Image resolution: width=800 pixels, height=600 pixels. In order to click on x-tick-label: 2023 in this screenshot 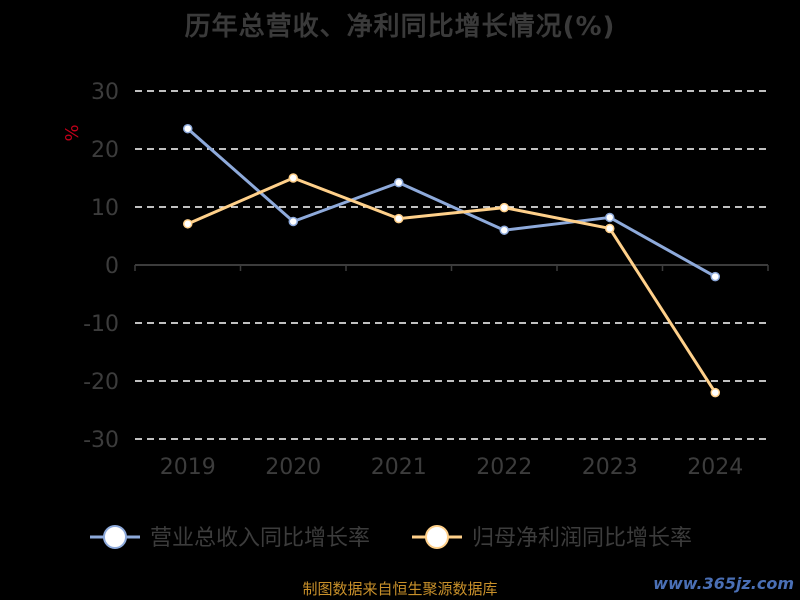, I will do `click(610, 467)`.